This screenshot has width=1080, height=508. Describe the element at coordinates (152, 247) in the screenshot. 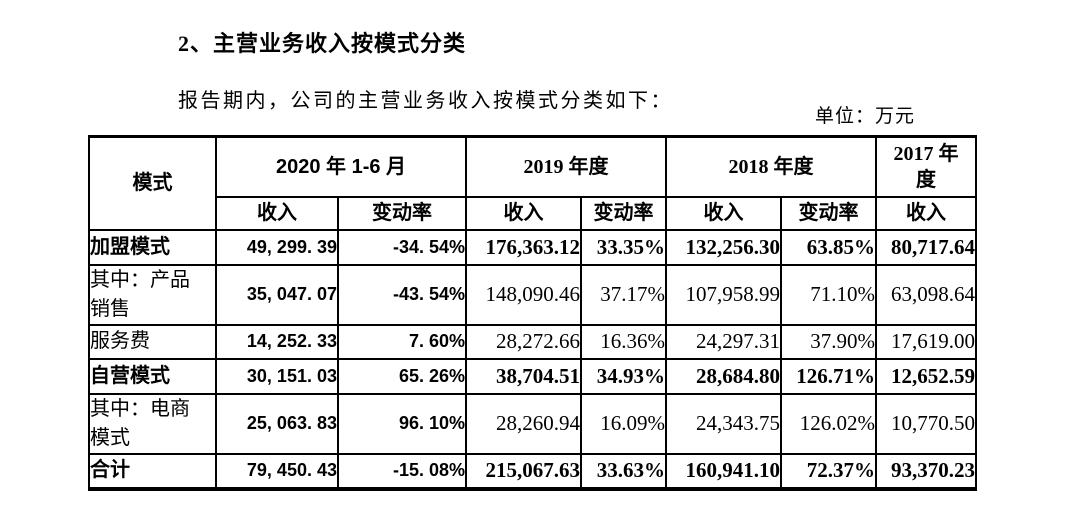

I see `mode-cell: 加盟模式` at that location.